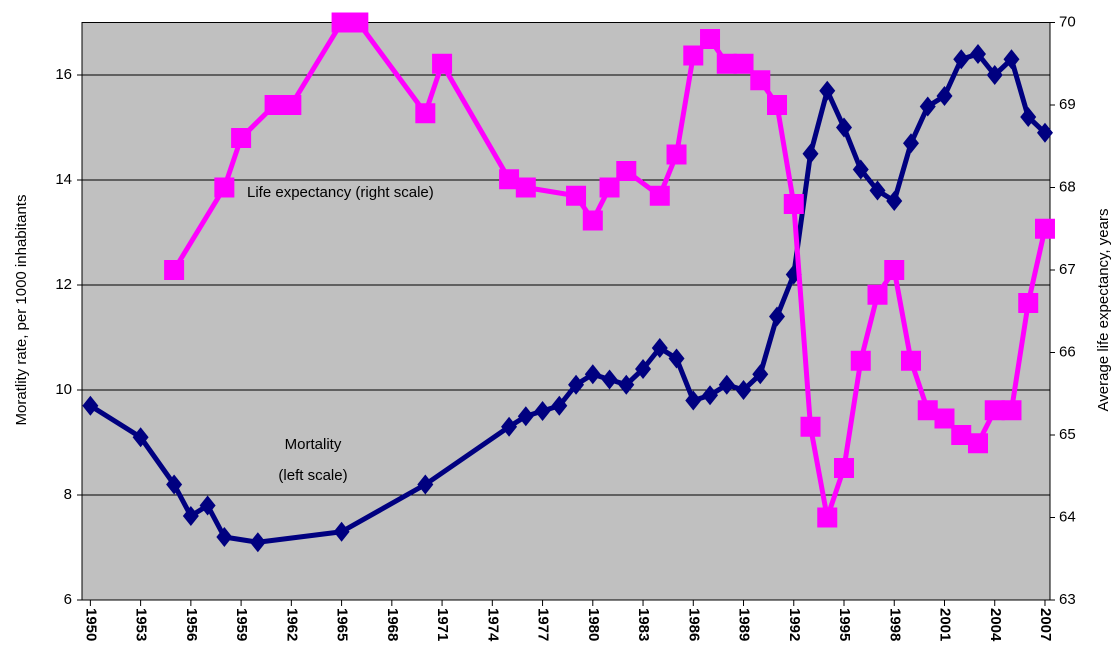 The height and width of the screenshot is (668, 1114). What do you see at coordinates (593, 624) in the screenshot?
I see `x-tick-label: 1980` at bounding box center [593, 624].